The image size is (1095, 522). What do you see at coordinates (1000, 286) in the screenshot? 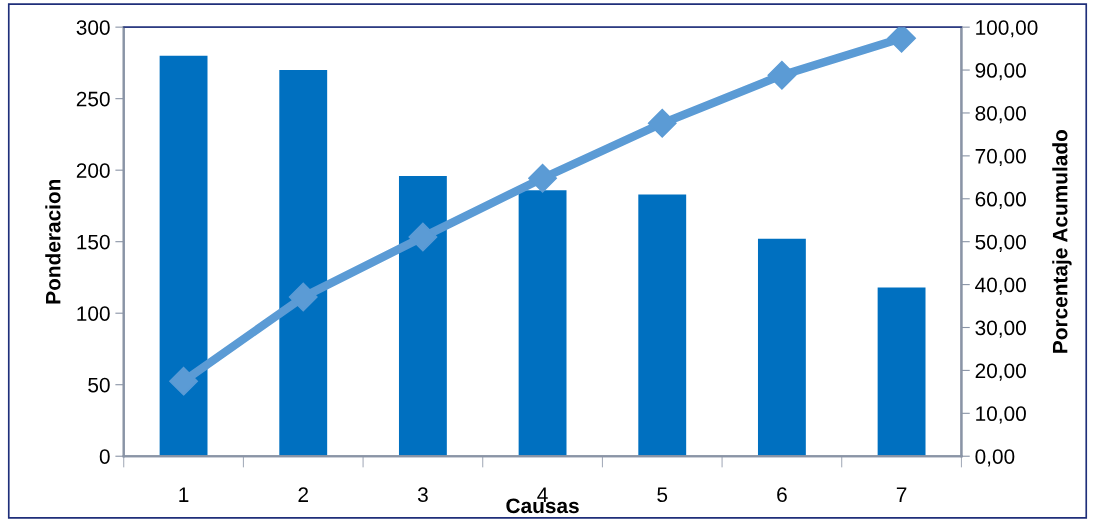
I see `y2-tick-label: 40,00` at bounding box center [1000, 286].